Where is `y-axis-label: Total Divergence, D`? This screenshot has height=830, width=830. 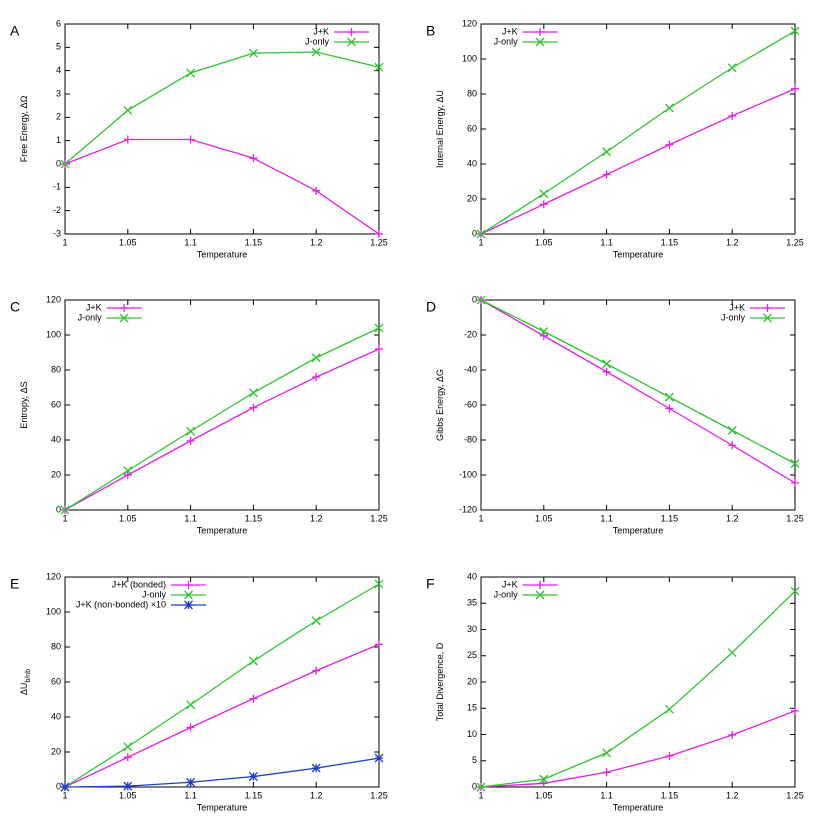 y-axis-label: Total Divergence, D is located at coordinates (440, 681).